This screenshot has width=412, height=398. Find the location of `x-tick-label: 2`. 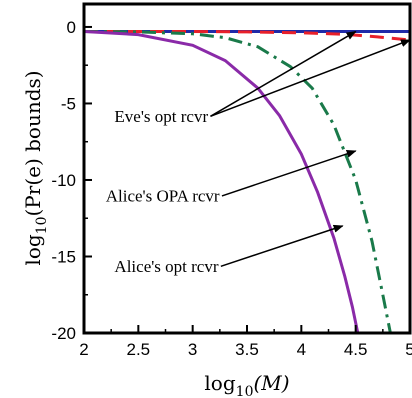

x-tick-label: 2 is located at coordinates (83, 349).